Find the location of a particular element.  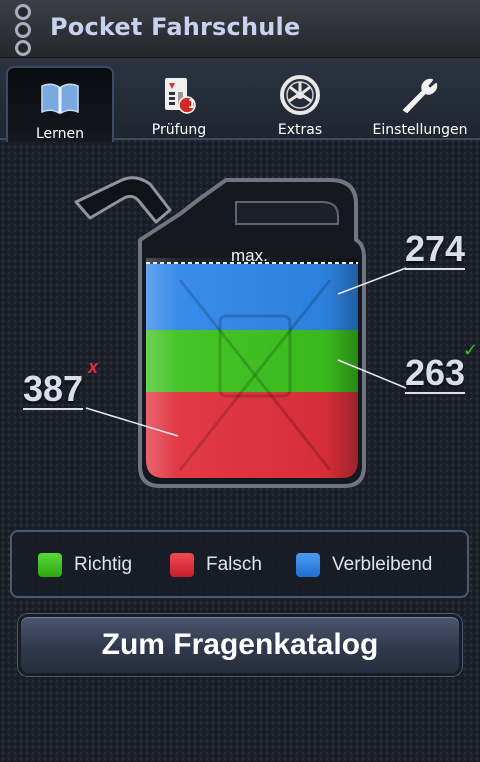

question-catalog-button: Zum Fragenkatalog is located at coordinates (240, 645).